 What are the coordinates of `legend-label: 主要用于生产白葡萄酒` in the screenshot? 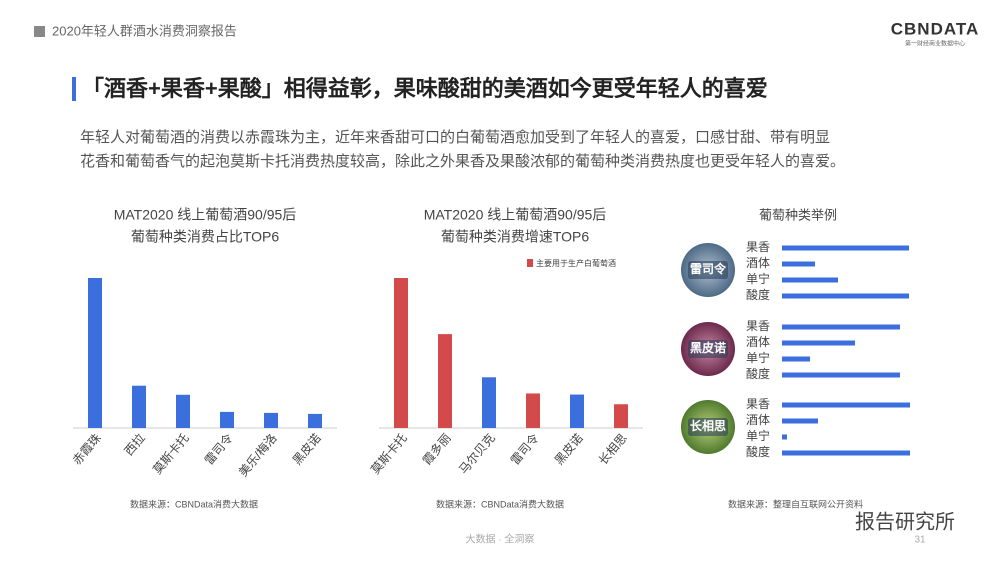 It's located at (576, 263).